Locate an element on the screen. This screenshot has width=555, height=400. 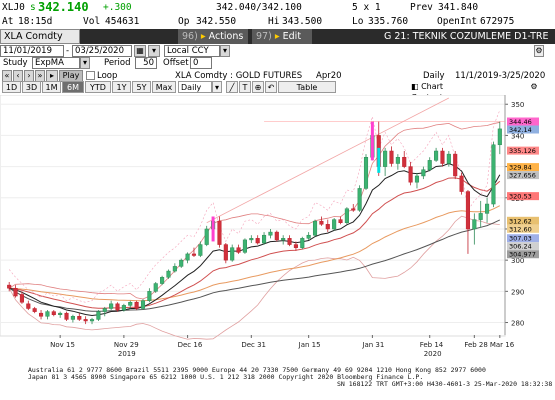
edit-menu: 97) ▸ Edit is located at coordinates (282, 36).